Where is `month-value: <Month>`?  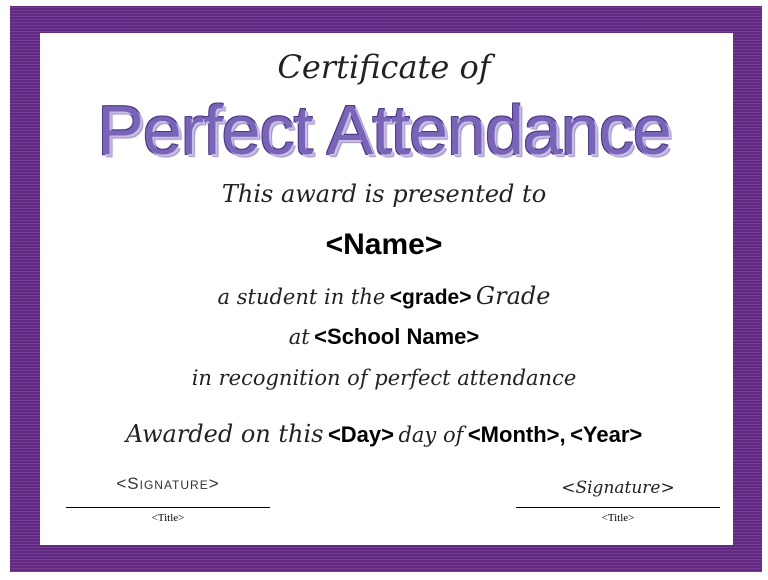
month-value: <Month> is located at coordinates (513, 434).